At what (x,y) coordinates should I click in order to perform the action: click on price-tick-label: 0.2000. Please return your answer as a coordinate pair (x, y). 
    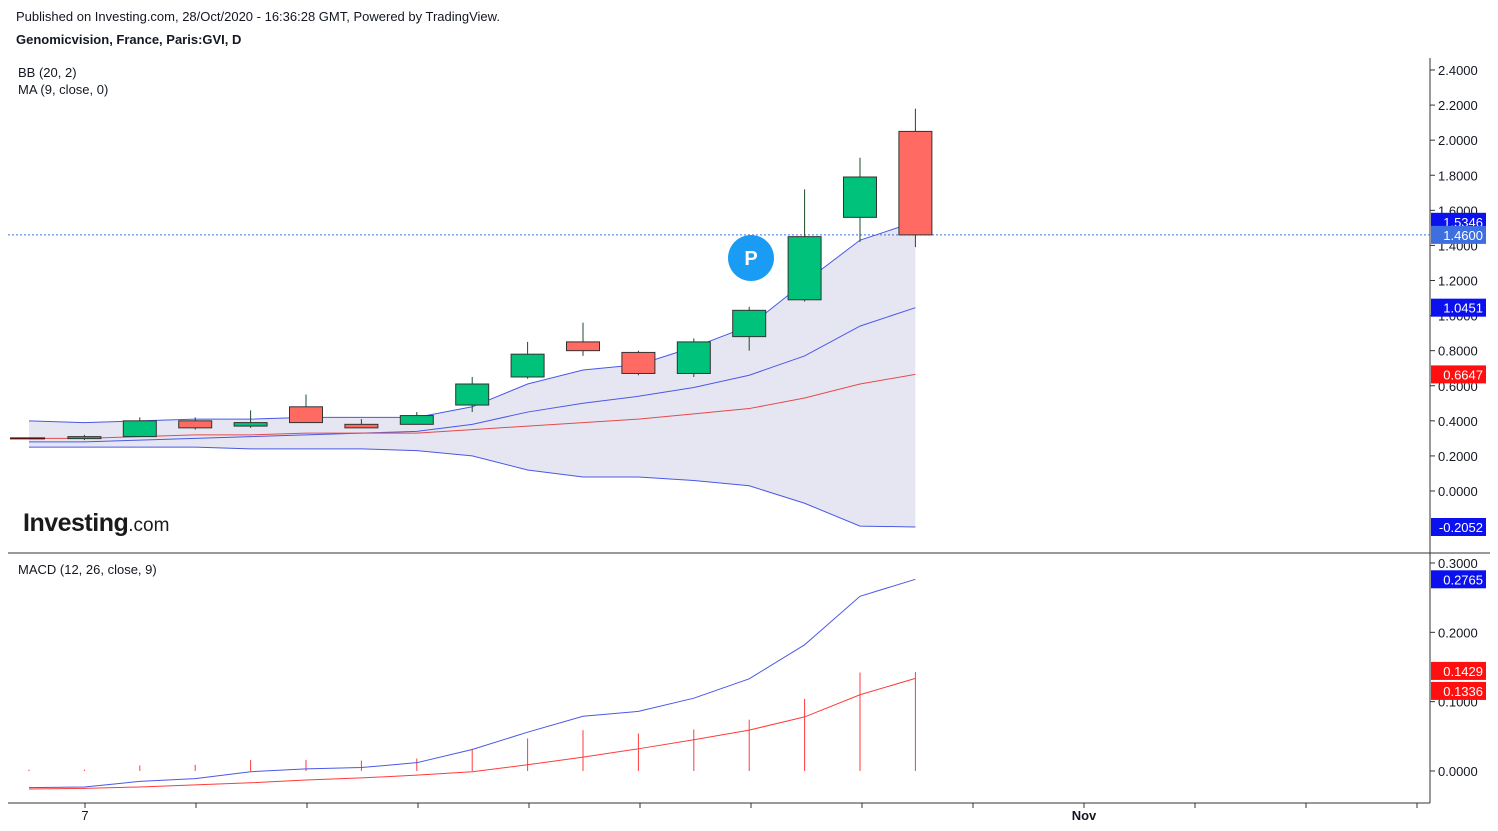
    Looking at the image, I should click on (1458, 456).